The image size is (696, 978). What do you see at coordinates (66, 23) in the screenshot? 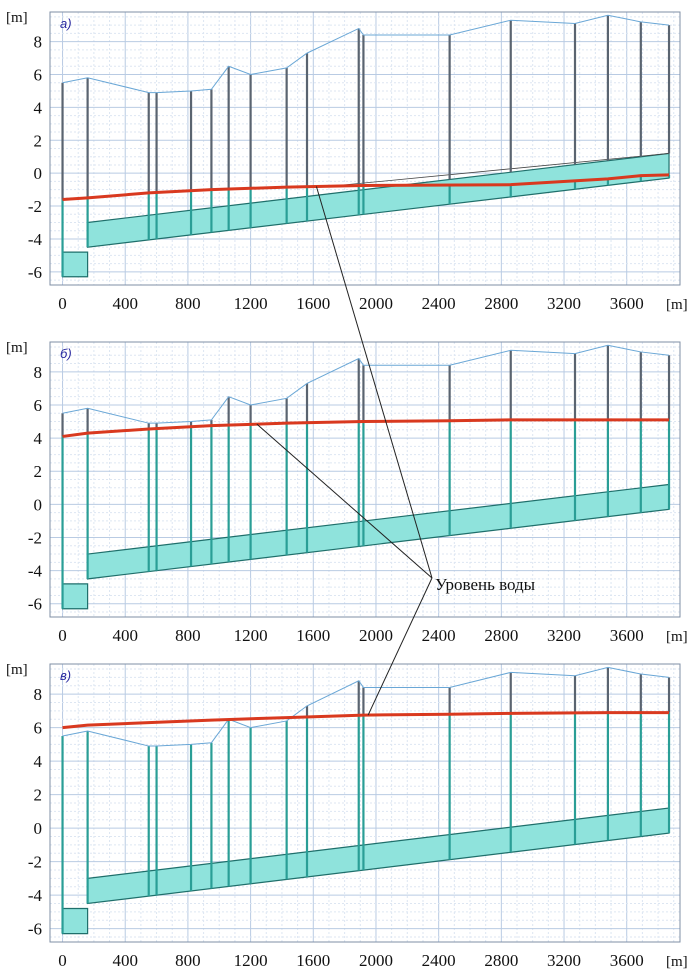
I see `panel-label: а)` at bounding box center [66, 23].